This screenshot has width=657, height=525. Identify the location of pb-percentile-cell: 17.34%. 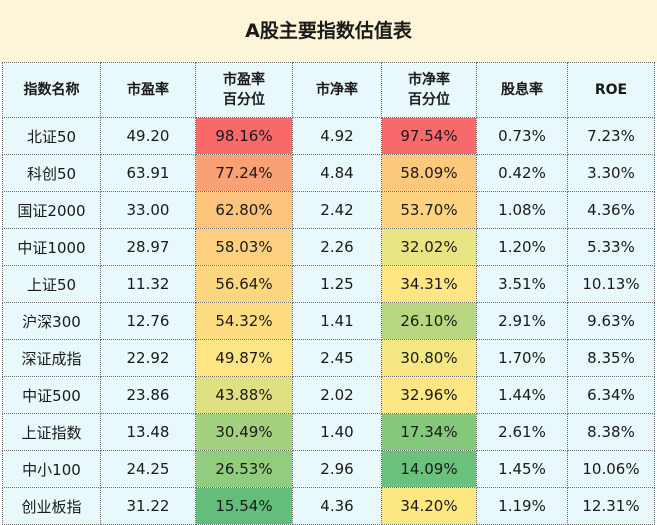
(429, 432).